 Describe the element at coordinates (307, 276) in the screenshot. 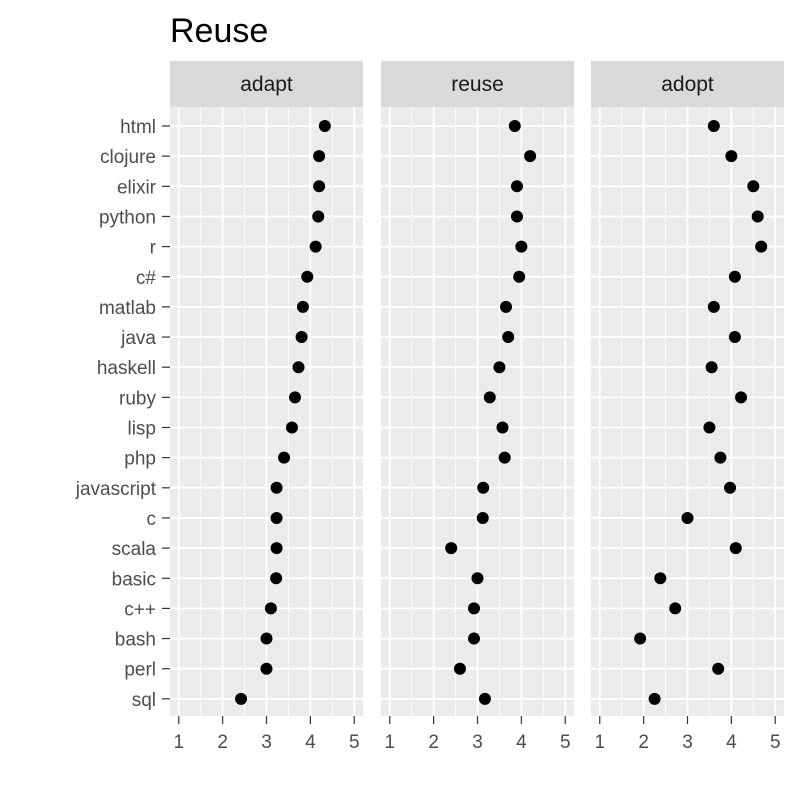

I see `data-point-adapt-csharp` at that location.